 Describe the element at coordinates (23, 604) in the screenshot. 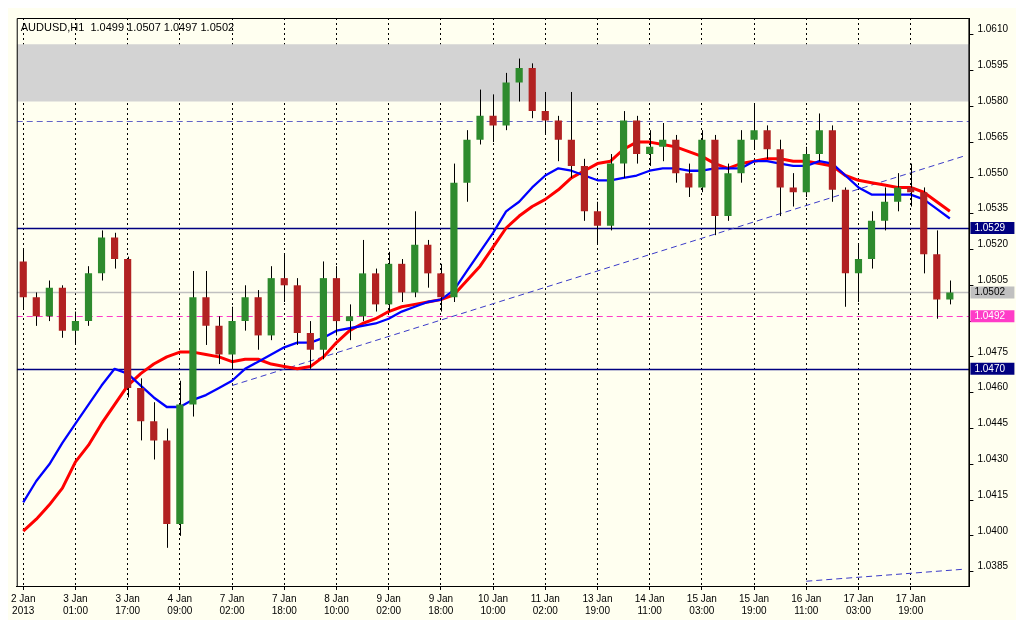

I see `x-tick-label: 2 Jan 2013` at that location.